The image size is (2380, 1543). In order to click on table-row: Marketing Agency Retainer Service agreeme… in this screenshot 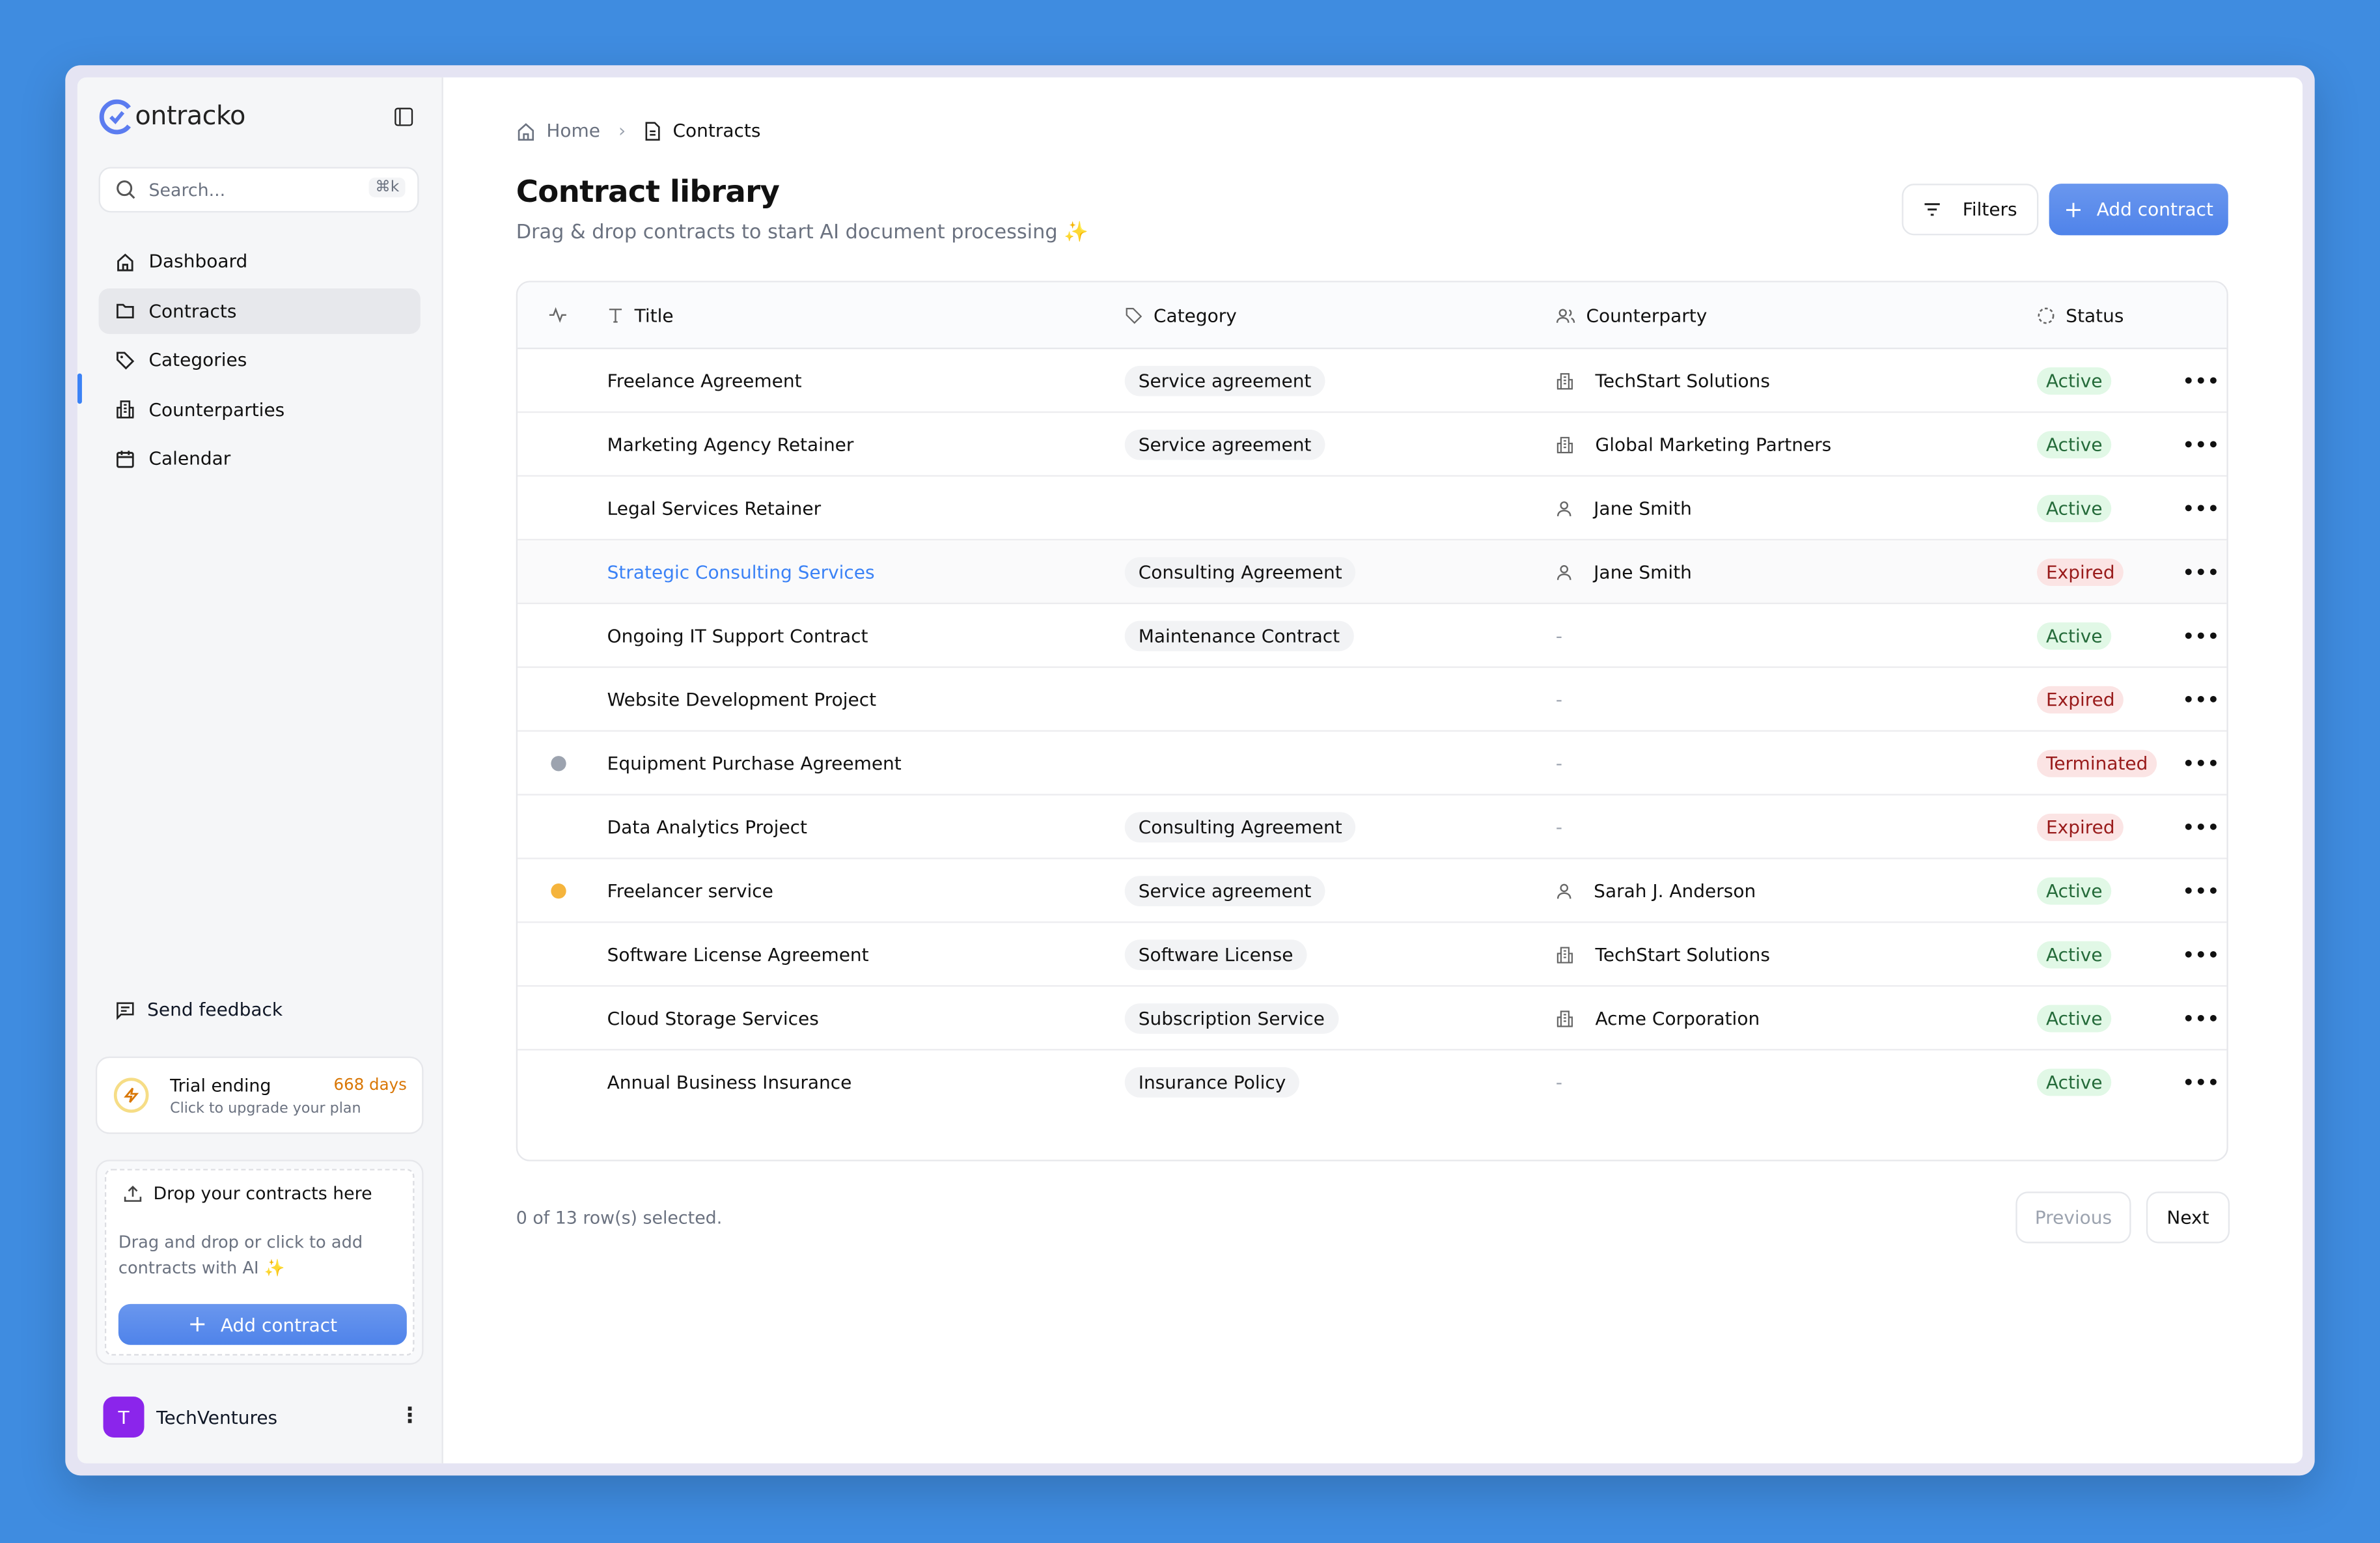, I will do `click(1373, 445)`.